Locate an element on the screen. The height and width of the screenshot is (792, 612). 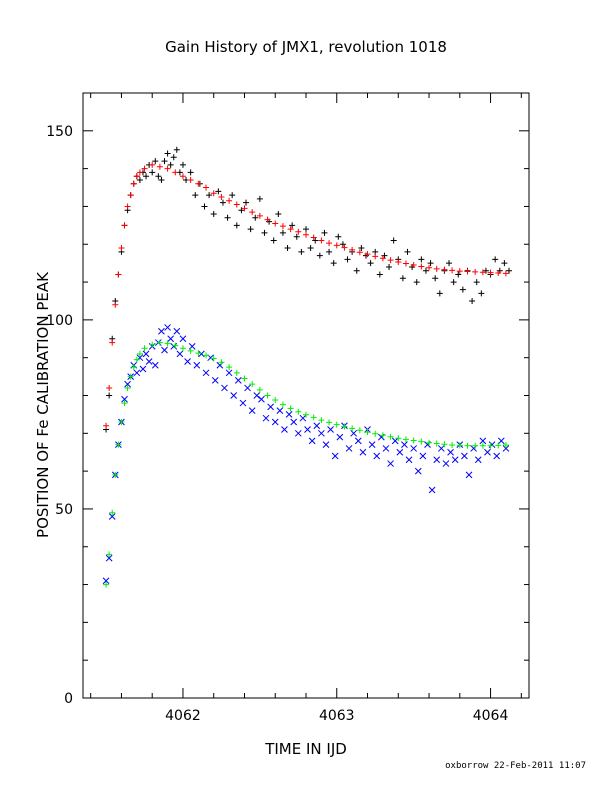
chart-title: Gain History of JMX1, revolution 1018 is located at coordinates (306, 47).